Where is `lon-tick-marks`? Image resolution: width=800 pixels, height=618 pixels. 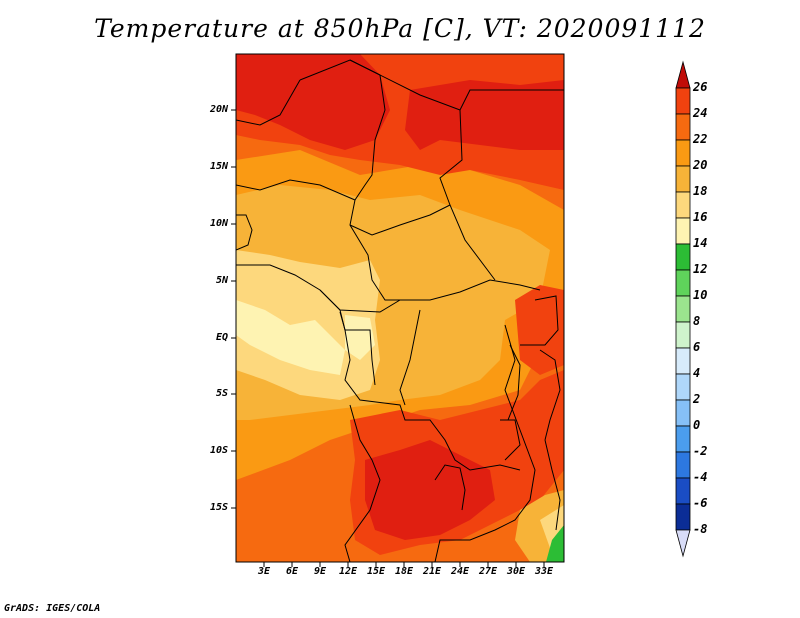 lon-tick-marks is located at coordinates (404, 564).